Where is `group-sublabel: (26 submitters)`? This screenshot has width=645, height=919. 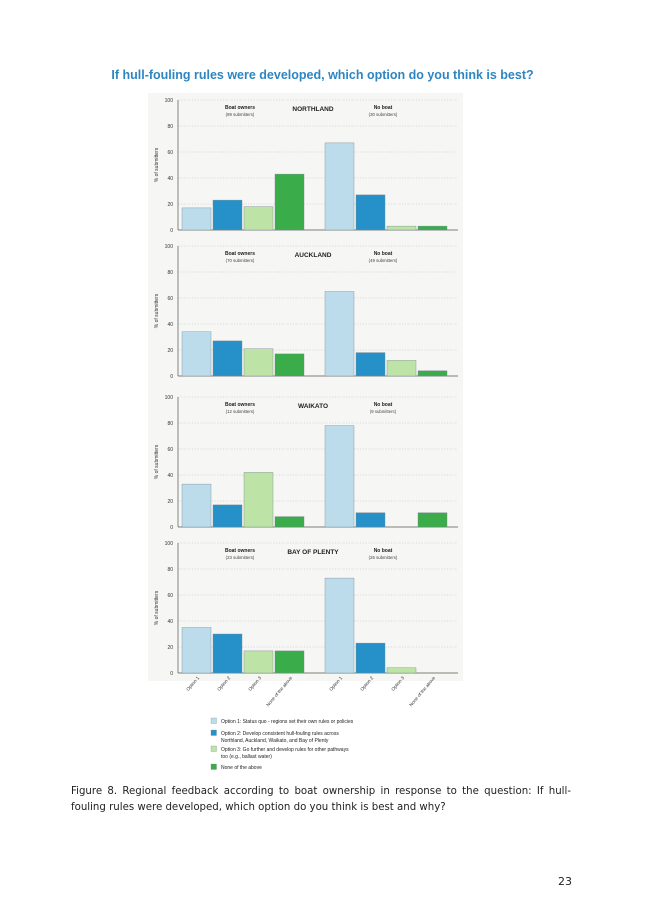
group-sublabel: (26 submitters) is located at coordinates (383, 557).